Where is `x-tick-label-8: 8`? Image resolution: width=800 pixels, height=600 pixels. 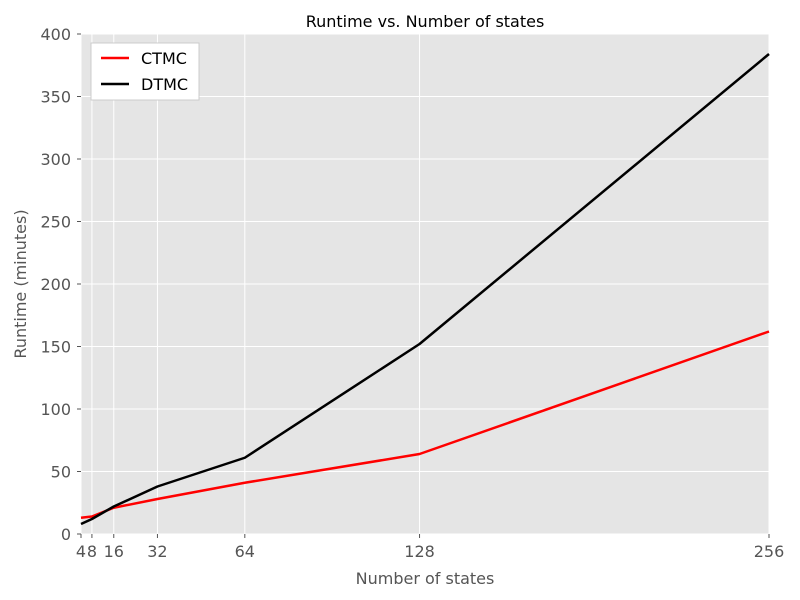
x-tick-label-8: 8 is located at coordinates (92, 551).